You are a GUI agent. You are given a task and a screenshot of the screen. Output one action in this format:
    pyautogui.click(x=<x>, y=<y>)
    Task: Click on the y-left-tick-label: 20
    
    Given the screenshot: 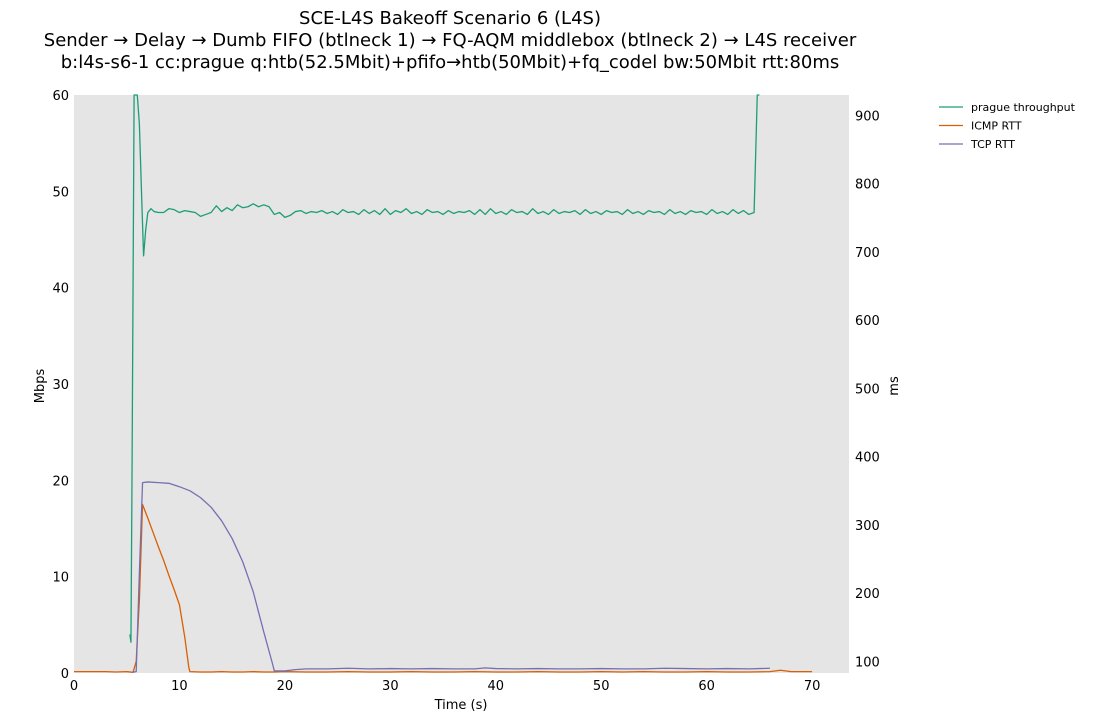 What is the action you would take?
    pyautogui.click(x=60, y=481)
    